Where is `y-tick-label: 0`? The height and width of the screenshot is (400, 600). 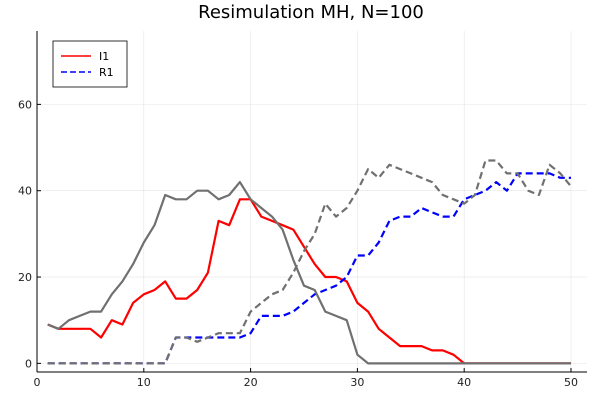 y-tick-label: 0 is located at coordinates (28, 363).